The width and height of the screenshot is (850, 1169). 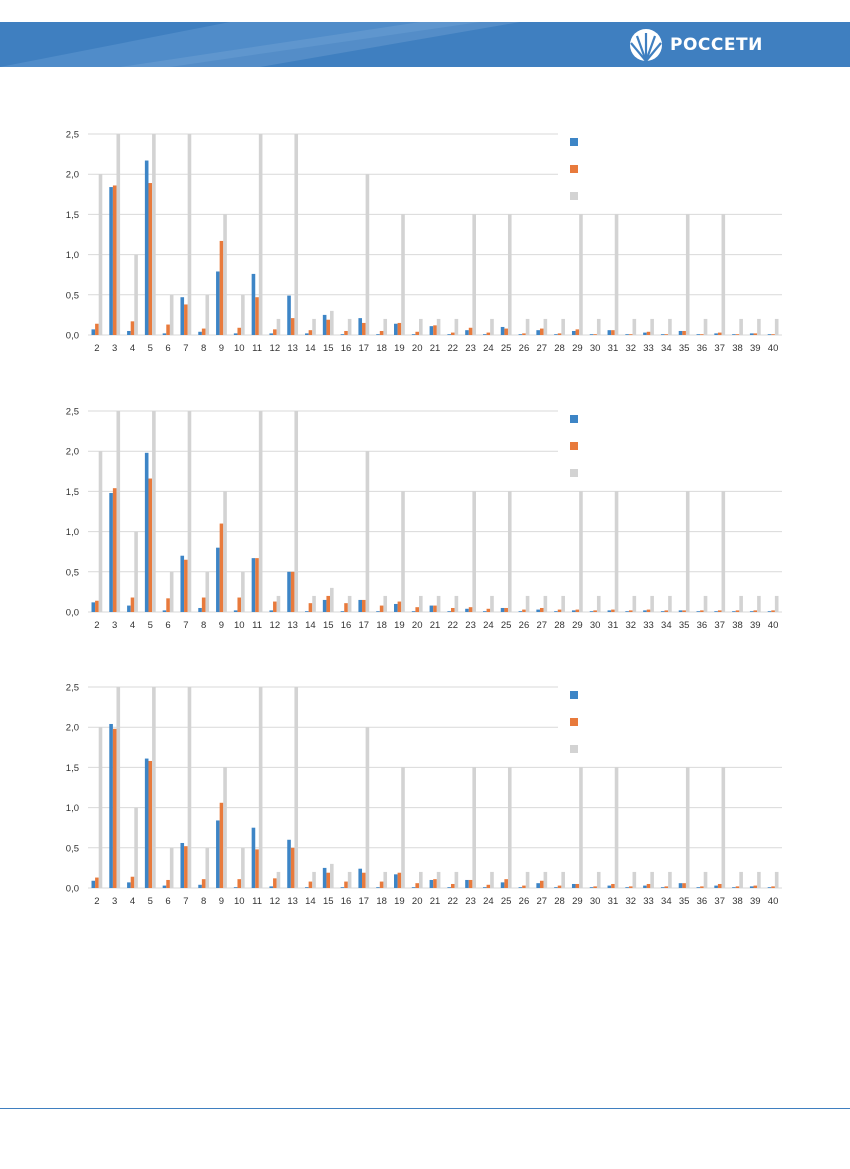 I want to click on x-tick-label: 2, so click(x=96, y=348).